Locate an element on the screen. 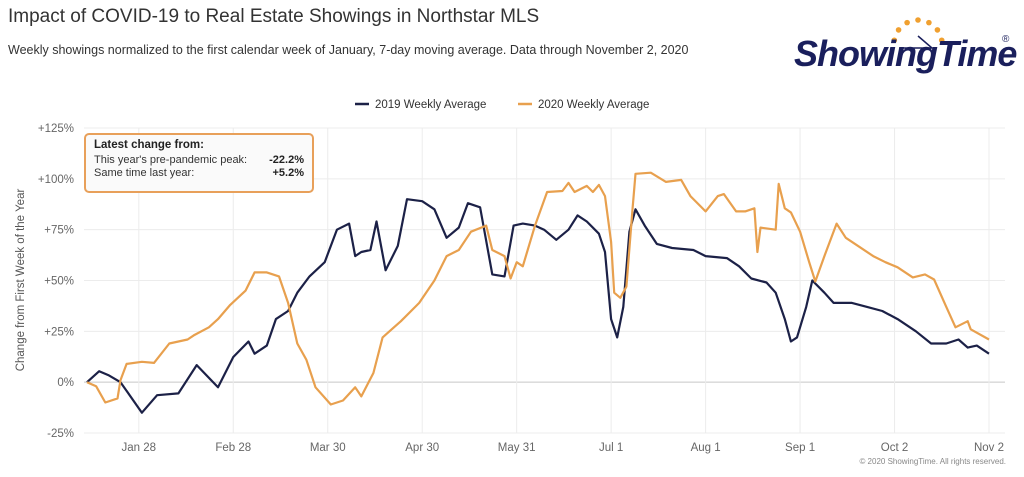 The width and height of the screenshot is (1024, 477). x-tick-label: Oct 2 is located at coordinates (894, 448).